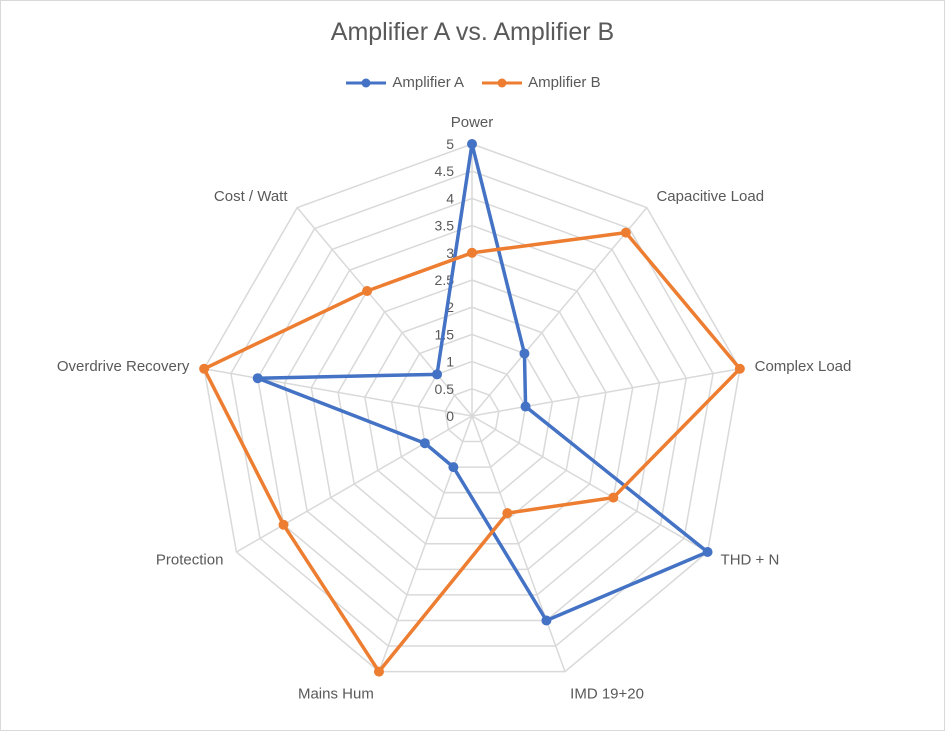 This screenshot has height=731, width=945. I want to click on tick-label: 0.5, so click(445, 389).